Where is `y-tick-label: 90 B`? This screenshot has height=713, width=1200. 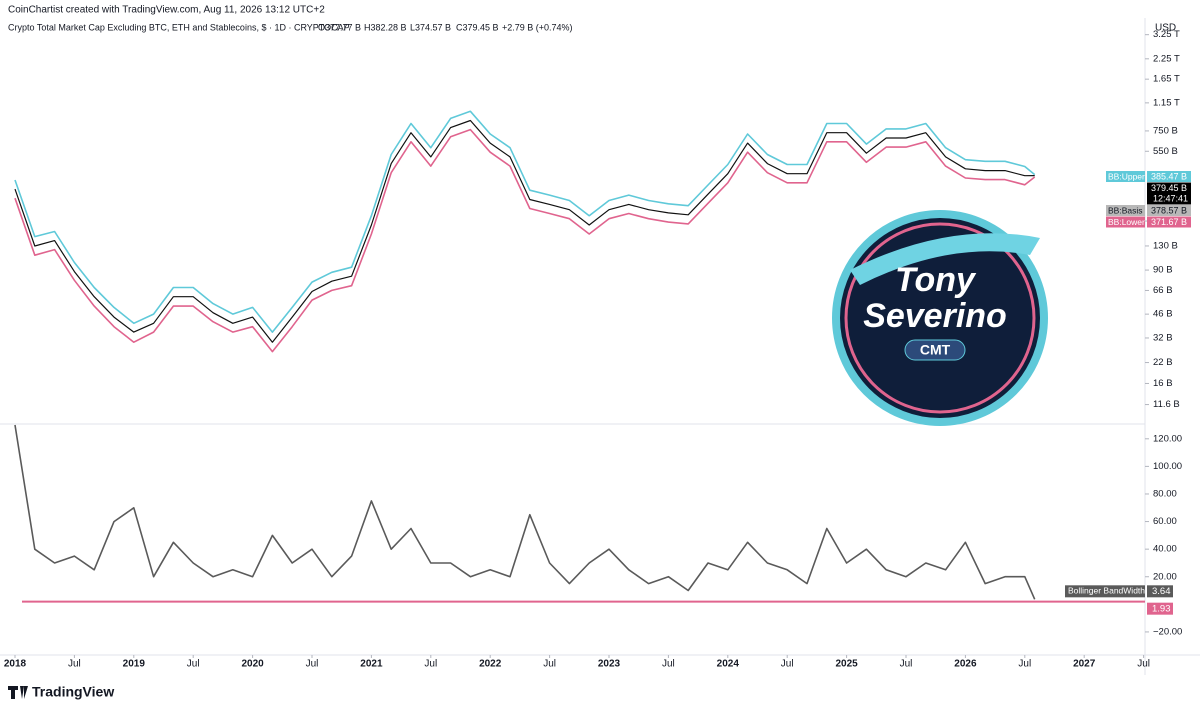
y-tick-label: 90 B is located at coordinates (1163, 270).